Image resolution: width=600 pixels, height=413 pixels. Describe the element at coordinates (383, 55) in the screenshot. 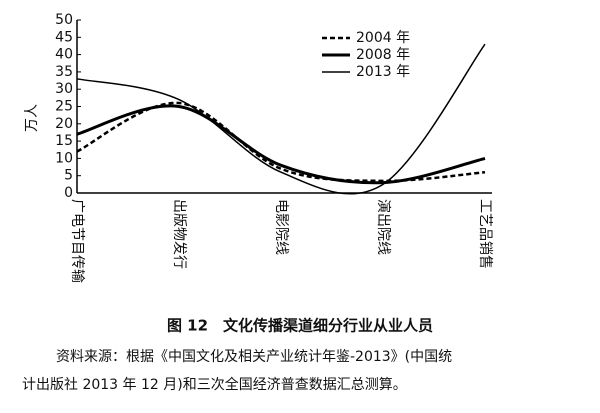

I see `legend-label: 2008 年` at that location.